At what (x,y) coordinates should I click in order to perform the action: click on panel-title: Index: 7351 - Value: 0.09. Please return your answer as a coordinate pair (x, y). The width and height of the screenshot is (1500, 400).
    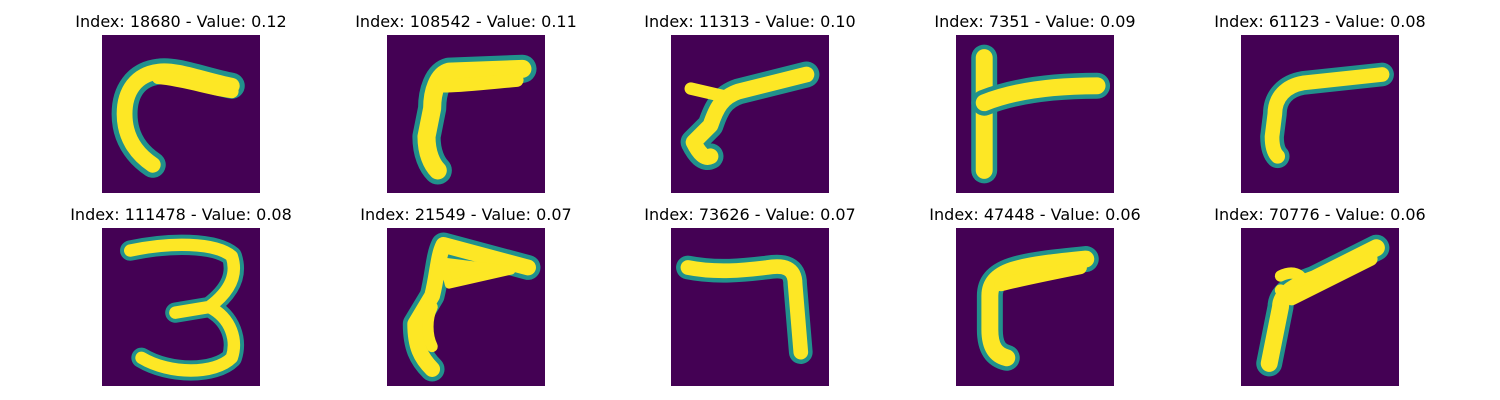
    Looking at the image, I should click on (1035, 21).